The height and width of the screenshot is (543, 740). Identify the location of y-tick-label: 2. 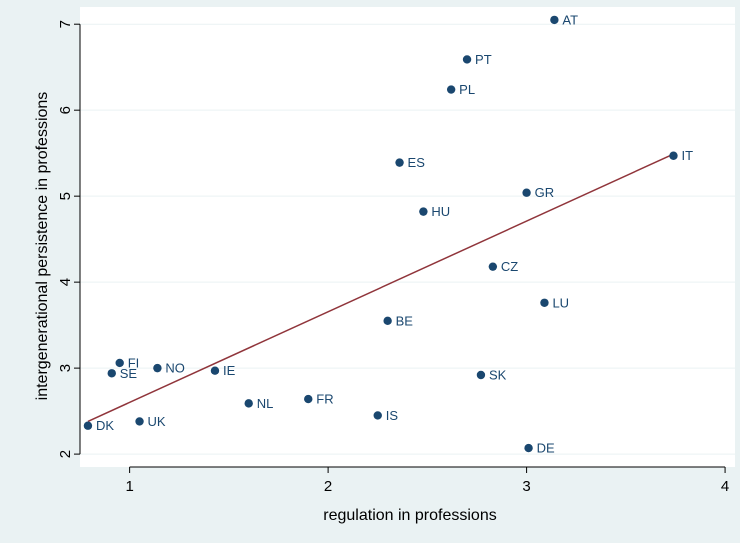
(65, 454).